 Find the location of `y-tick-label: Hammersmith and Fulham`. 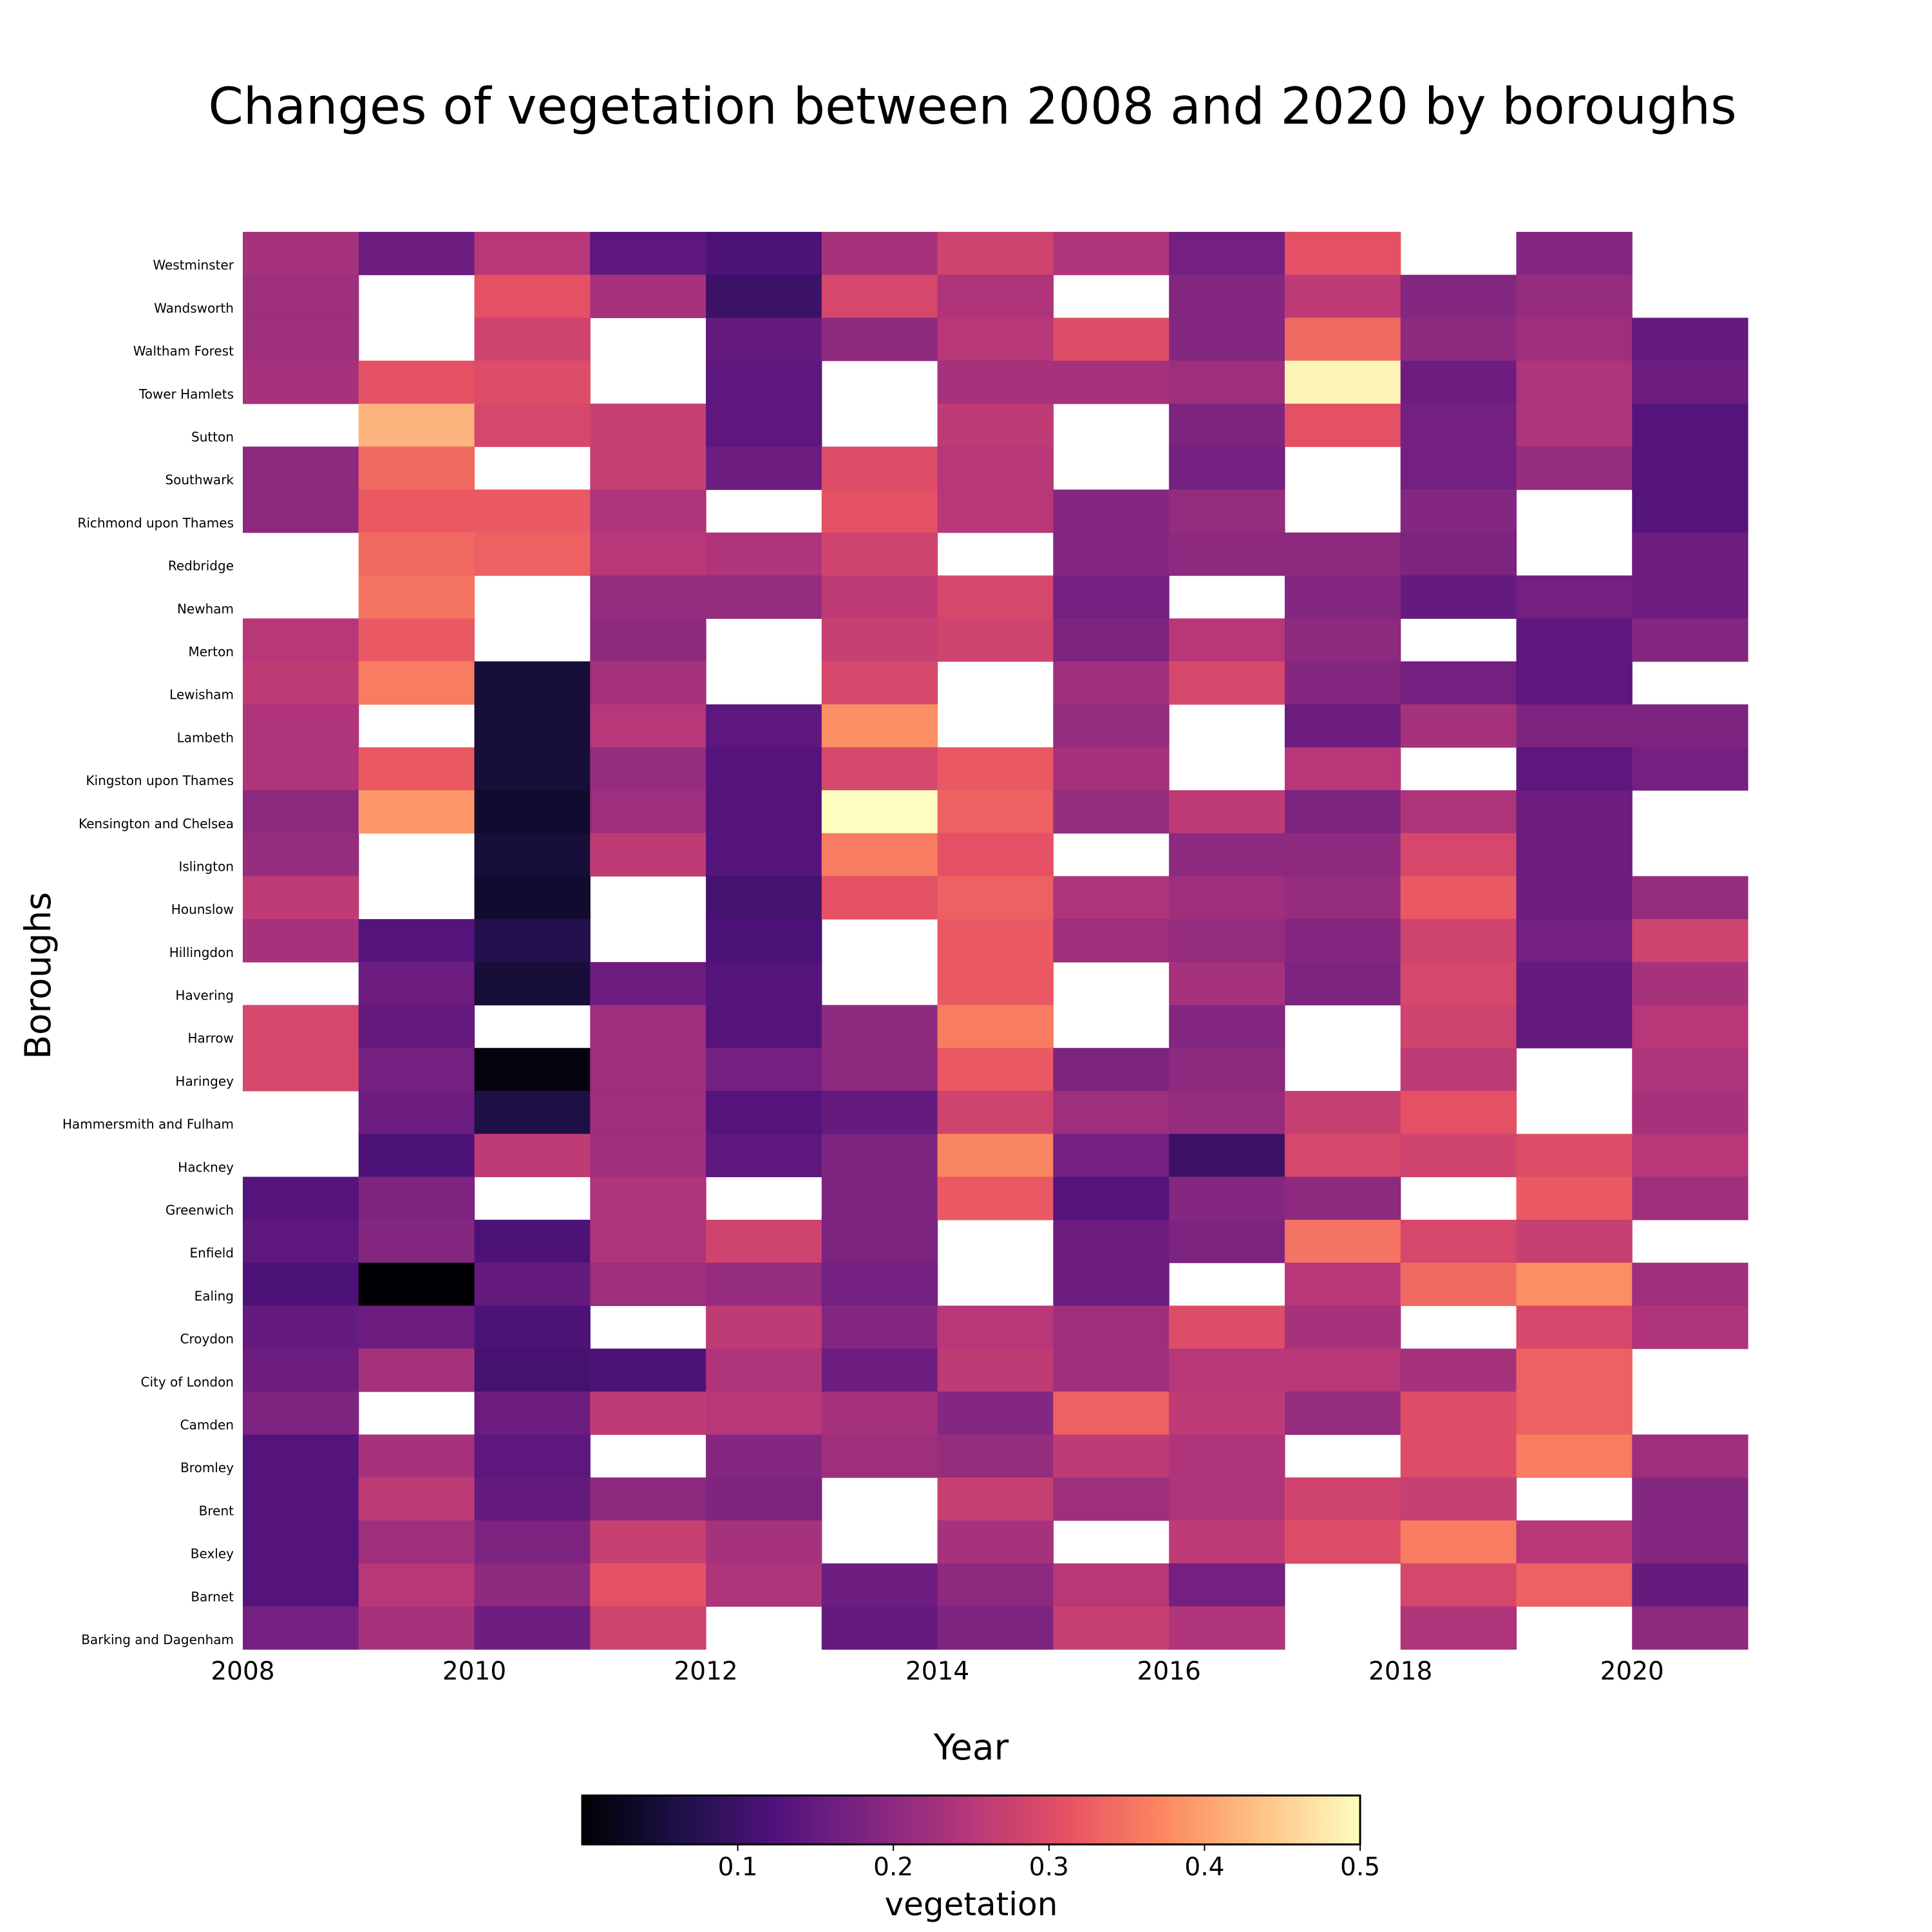

y-tick-label: Hammersmith and Fulham is located at coordinates (148, 1125).